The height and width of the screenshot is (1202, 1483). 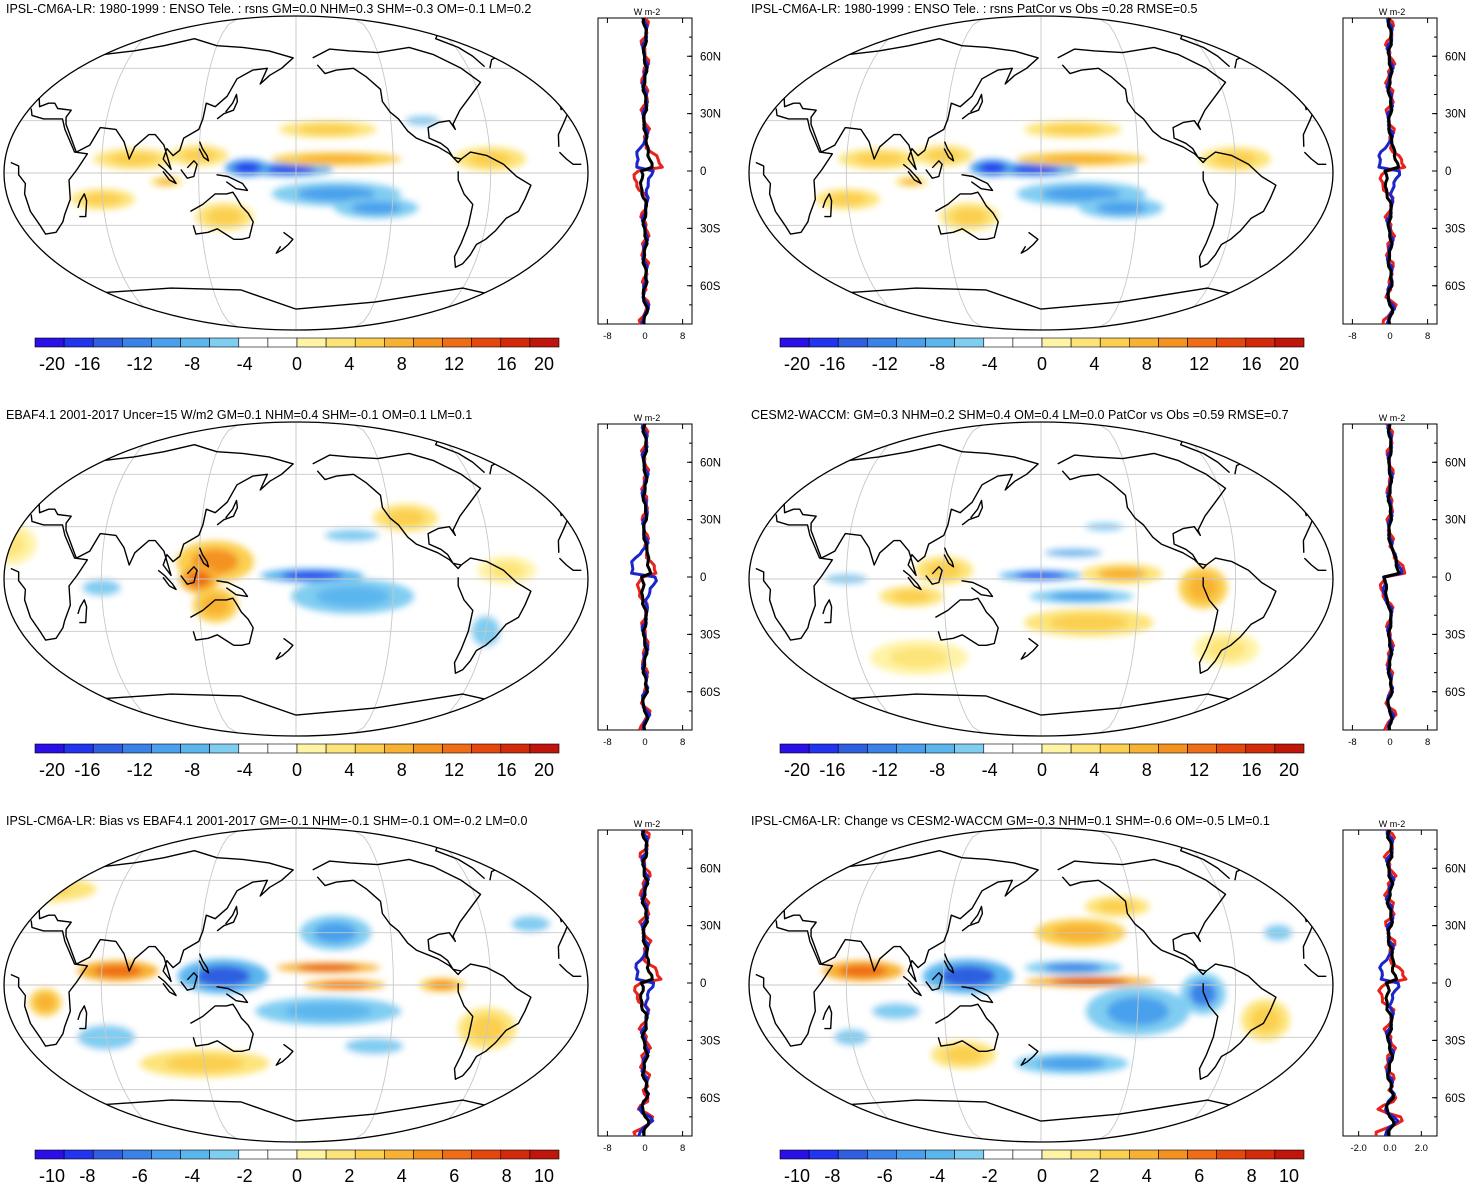 What do you see at coordinates (1358, 1148) in the screenshot?
I see `x-tick-label: -2.0` at bounding box center [1358, 1148].